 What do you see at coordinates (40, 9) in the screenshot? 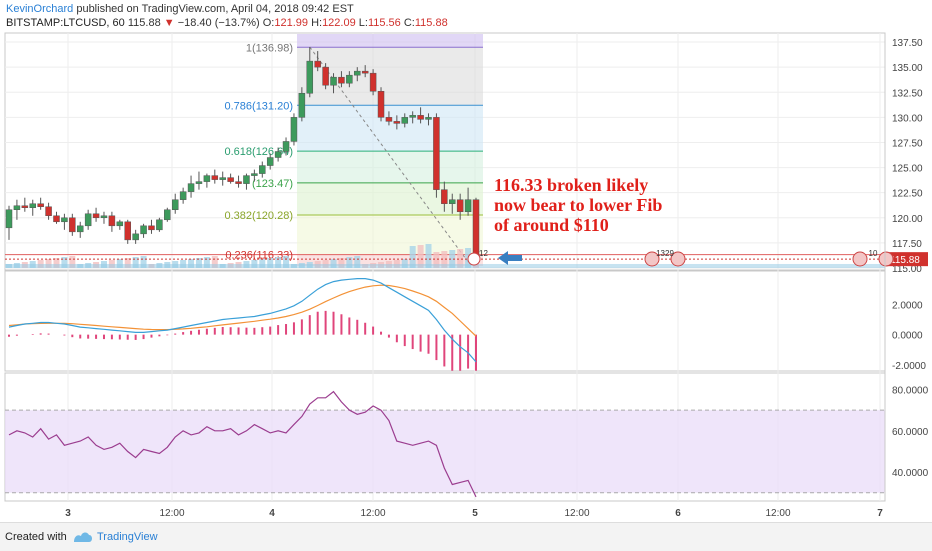
I see `author-link: KevinOrchard` at bounding box center [40, 9].